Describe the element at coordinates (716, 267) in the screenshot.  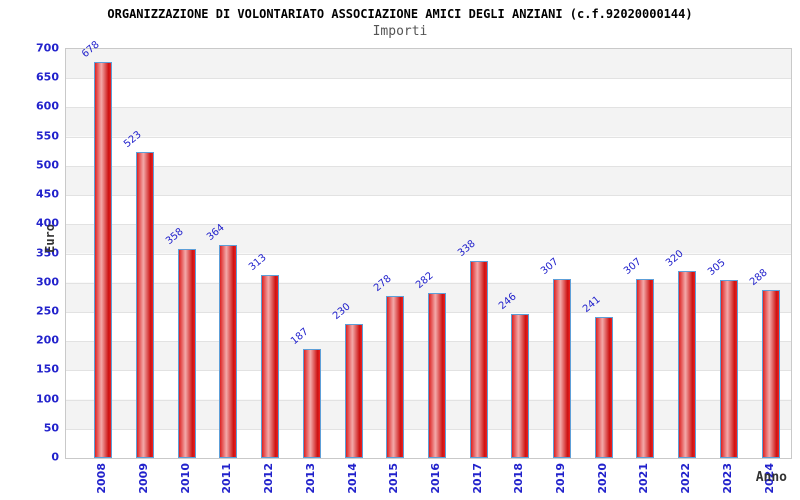
I see `bar-value-label: 305` at that location.